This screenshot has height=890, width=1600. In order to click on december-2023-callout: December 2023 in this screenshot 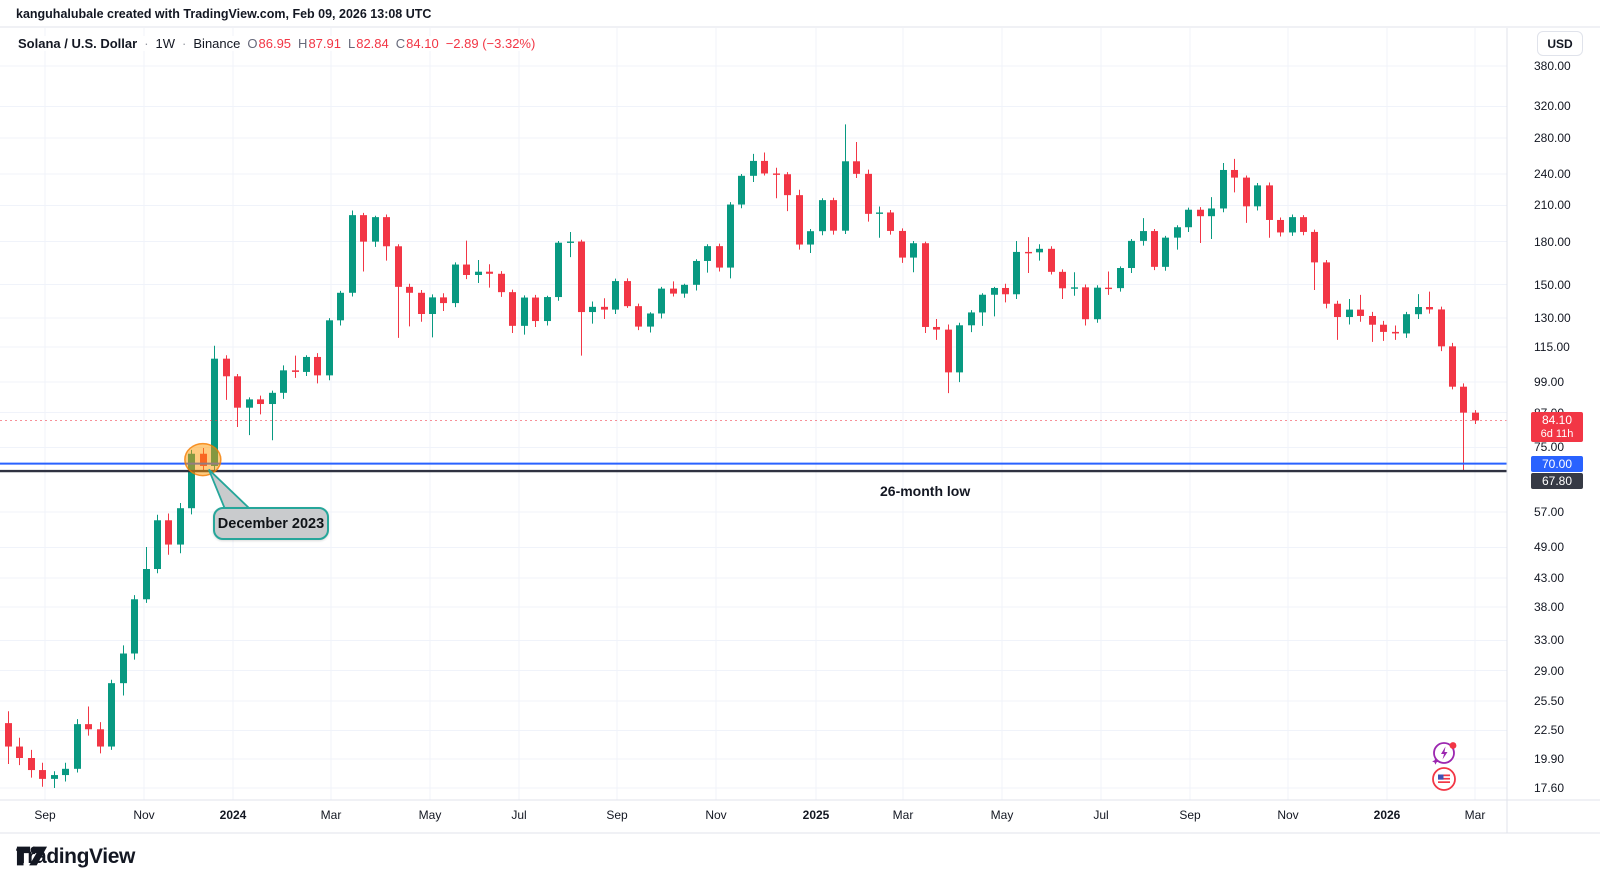, I will do `click(271, 523)`.